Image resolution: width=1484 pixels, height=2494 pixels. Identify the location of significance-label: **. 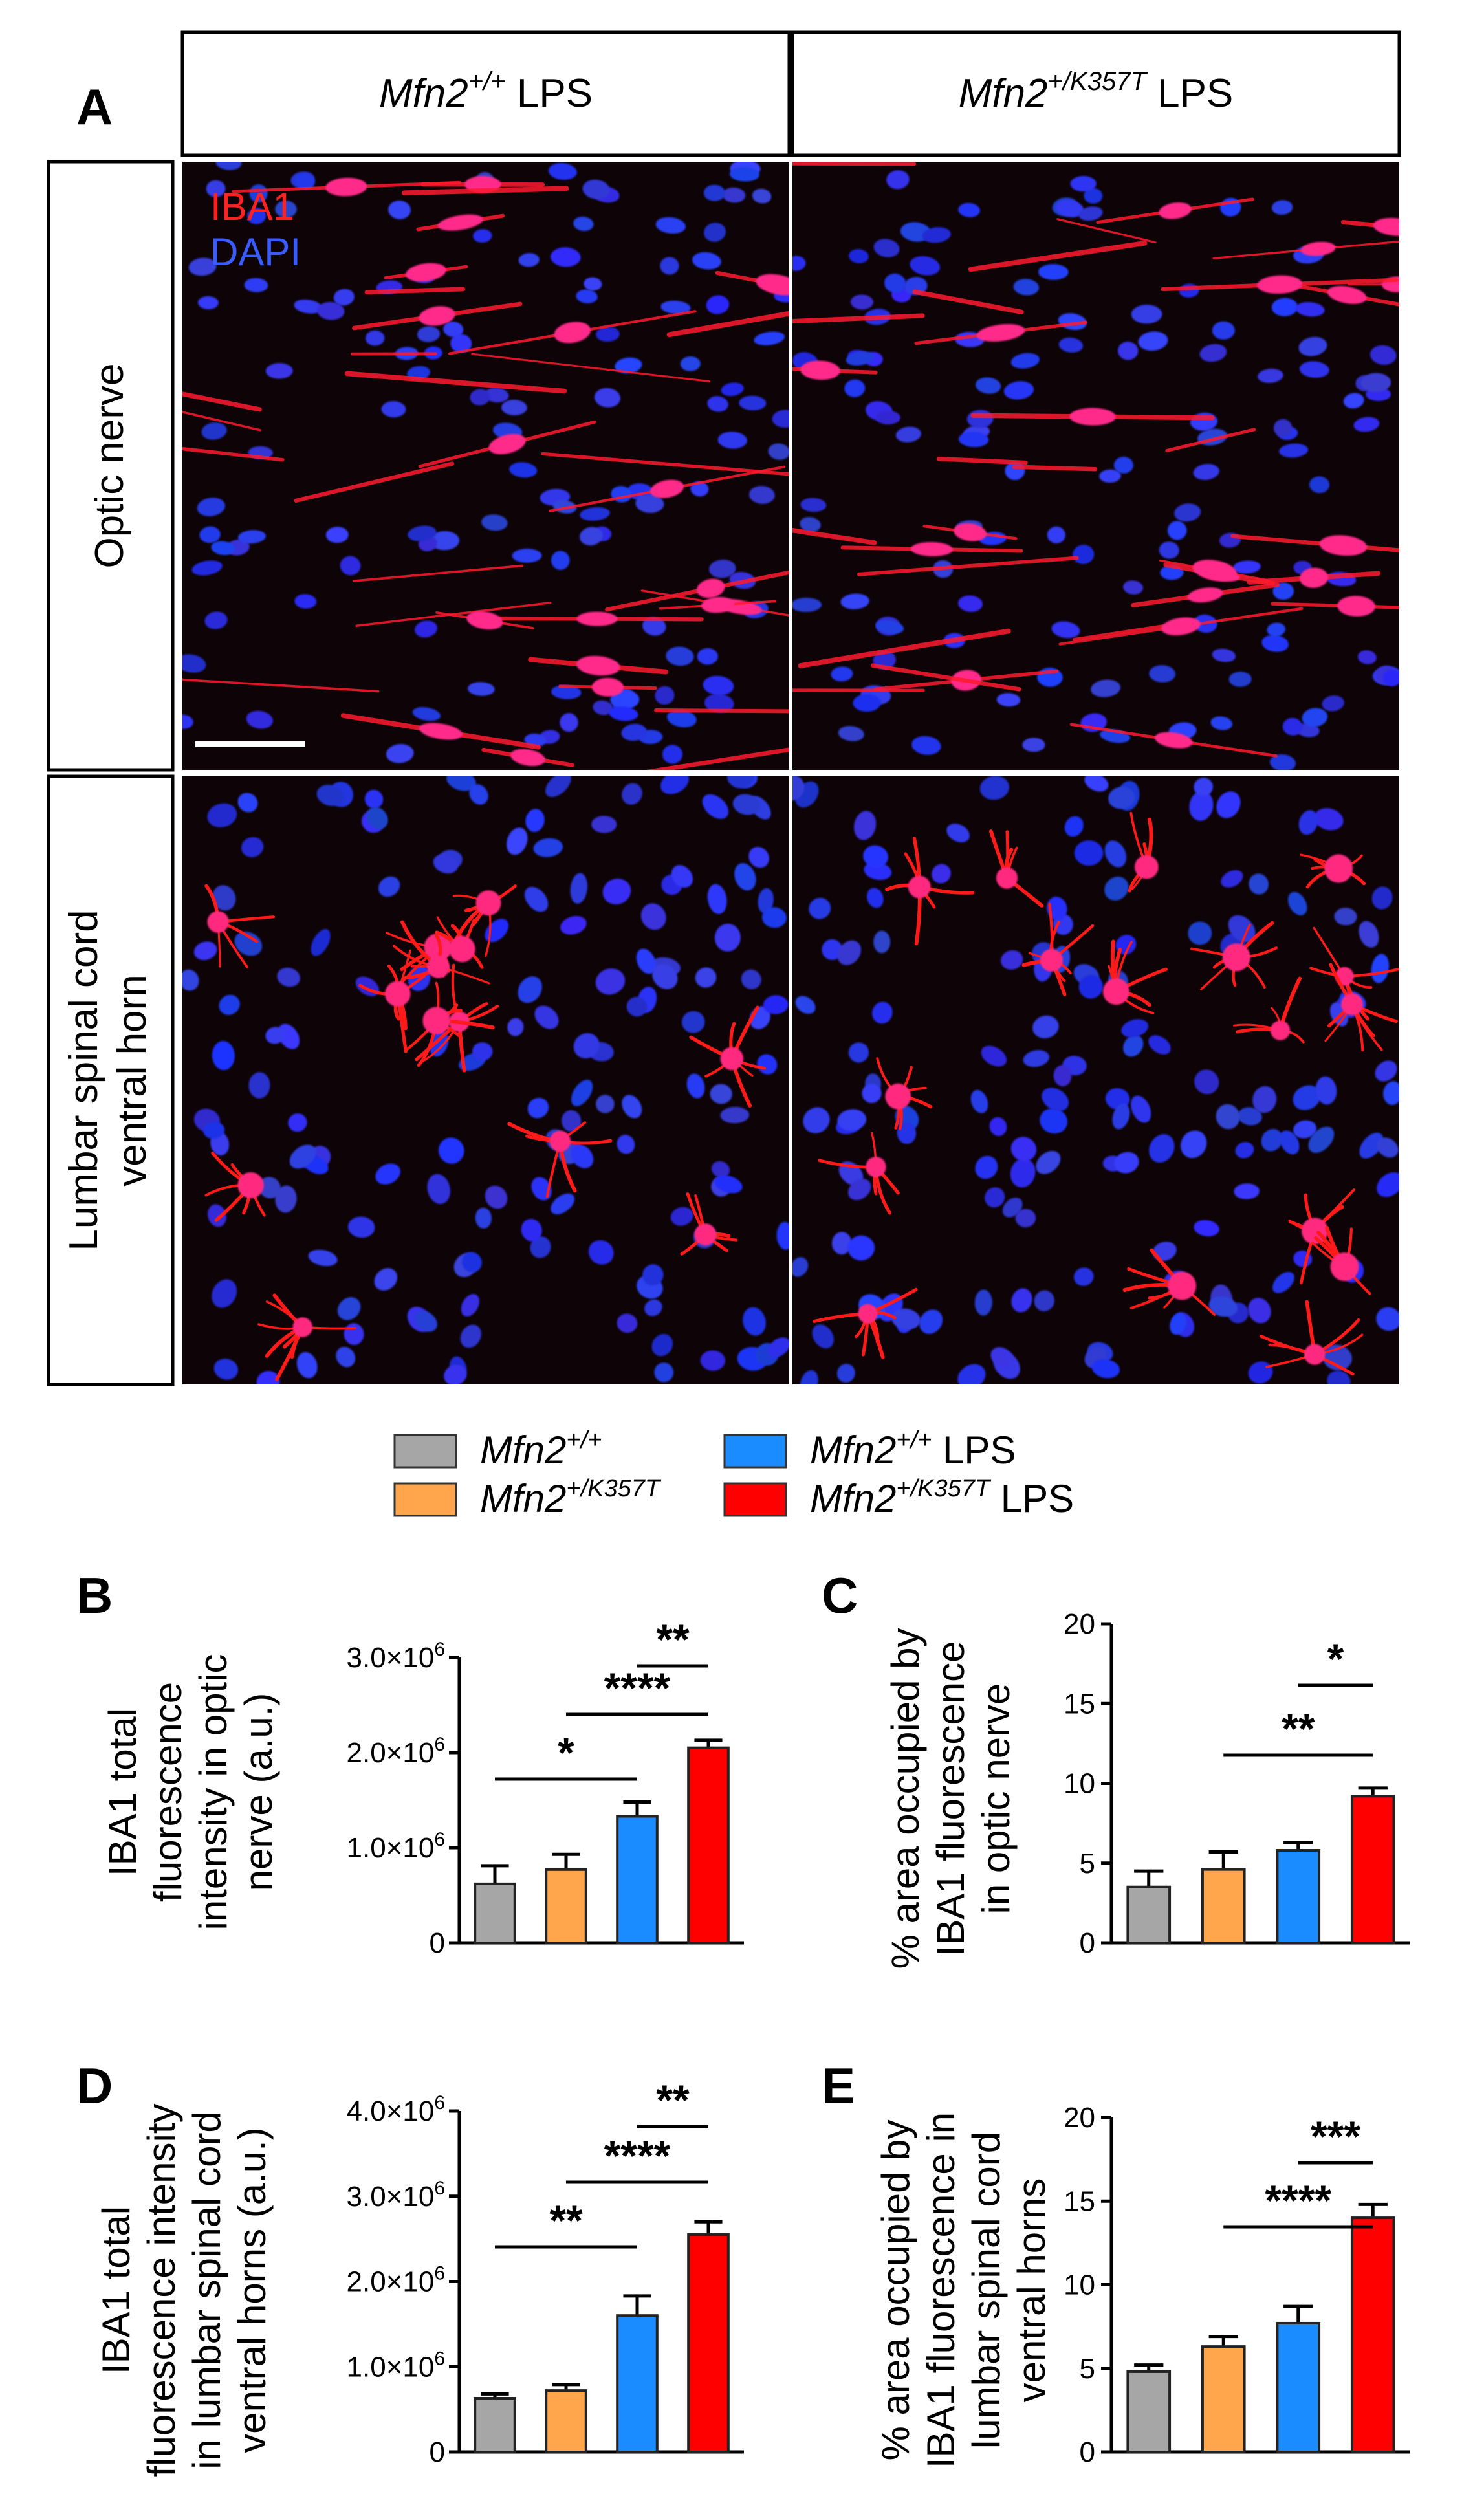
(673, 1639).